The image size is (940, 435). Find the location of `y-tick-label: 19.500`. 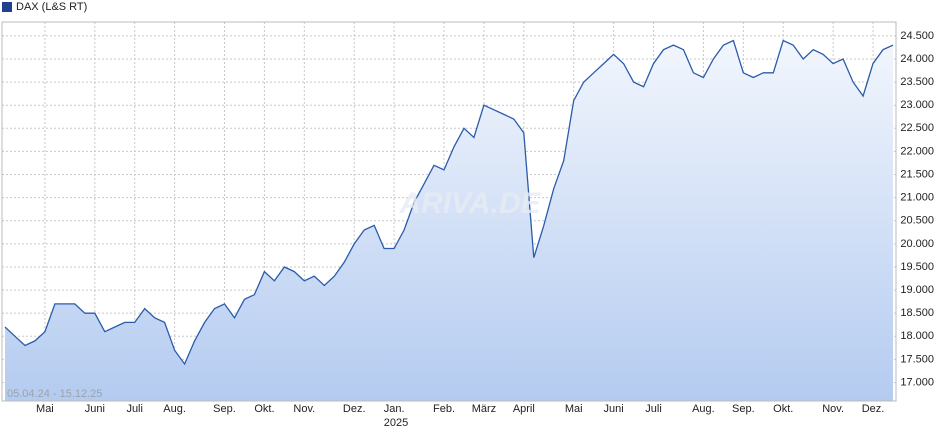

y-tick-label: 19.500 is located at coordinates (917, 267).